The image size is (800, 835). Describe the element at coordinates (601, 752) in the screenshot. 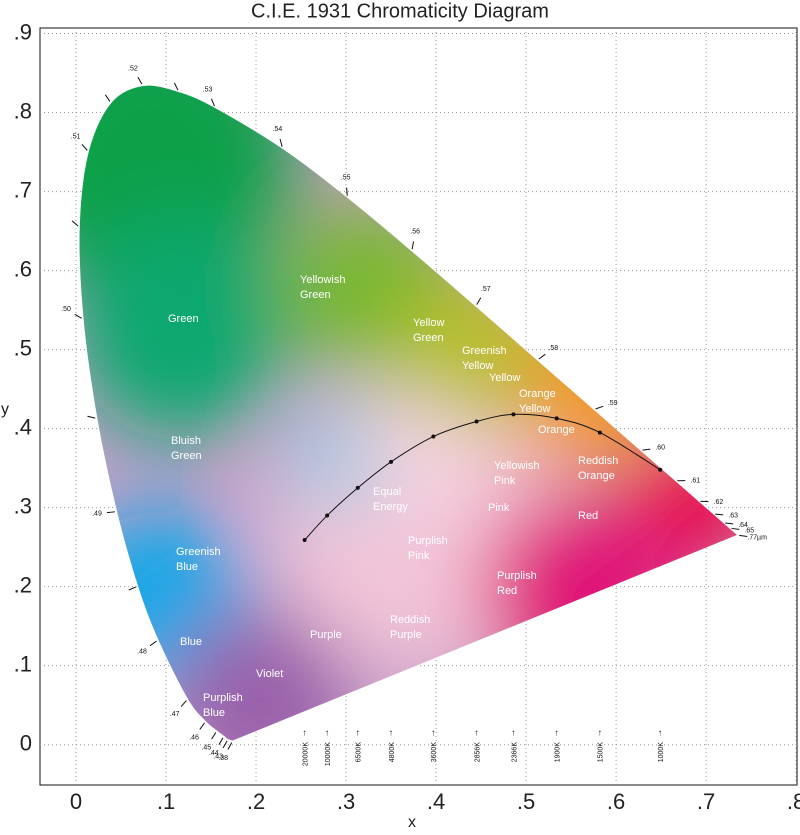

I see `temperature-label: 1500K` at that location.